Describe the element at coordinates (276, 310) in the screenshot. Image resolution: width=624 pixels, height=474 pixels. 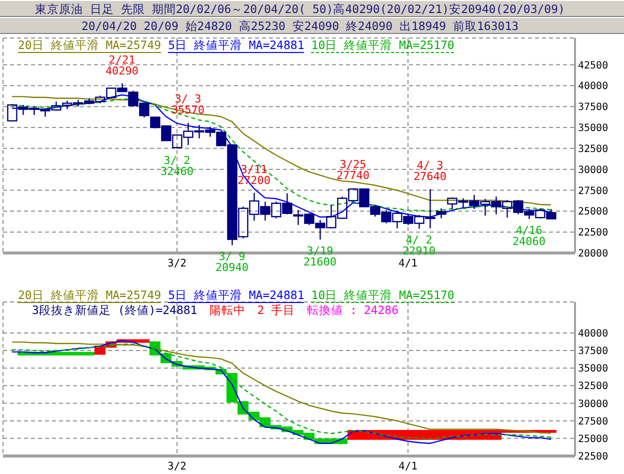
I see `annotation: 2 手目` at that location.